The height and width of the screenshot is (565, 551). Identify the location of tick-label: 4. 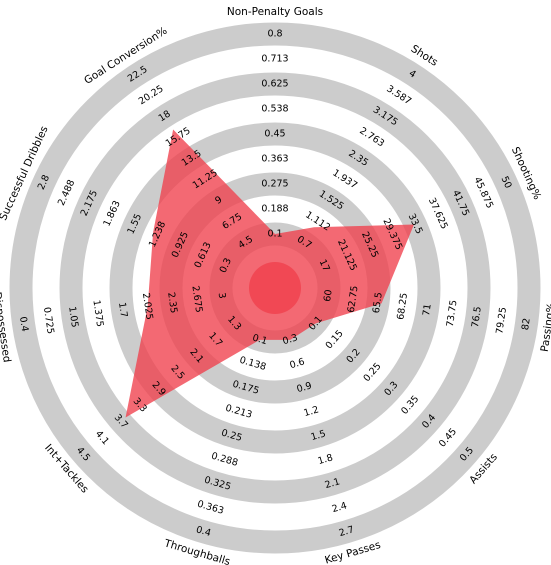
(412, 74).